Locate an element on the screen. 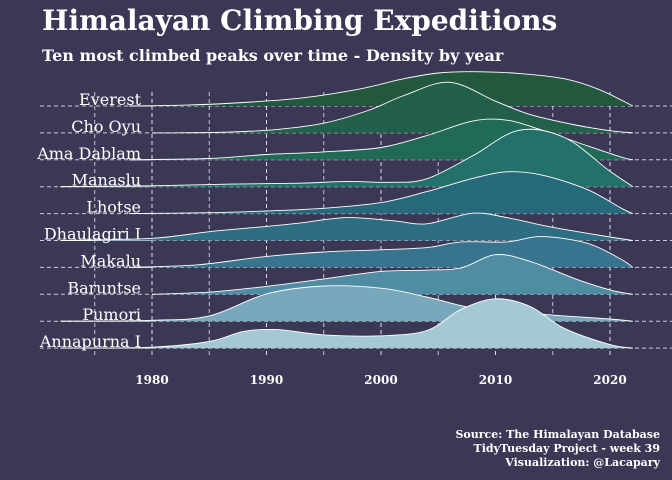 Image resolution: width=672 pixels, height=480 pixels. x-axis-ticks: 1980 1990 2000 2010 2020 is located at coordinates (380, 380).